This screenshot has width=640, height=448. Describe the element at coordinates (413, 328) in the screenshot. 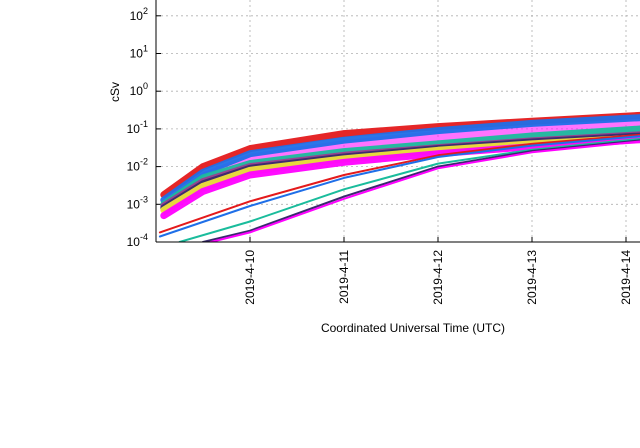

I see `x-axis-title: Coordinated Universal Time (UTC)` at that location.